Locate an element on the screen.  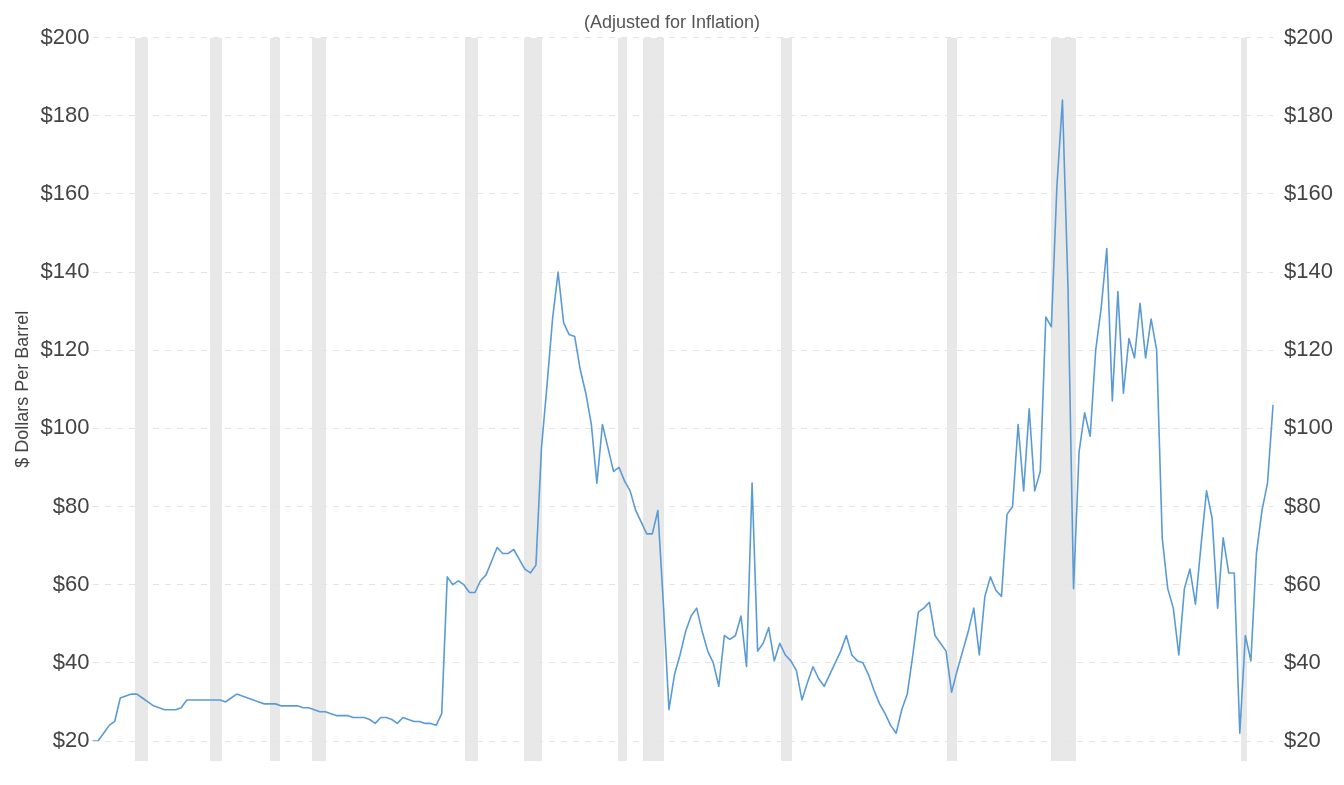
y2-tick-label: $80 is located at coordinates (1302, 505).